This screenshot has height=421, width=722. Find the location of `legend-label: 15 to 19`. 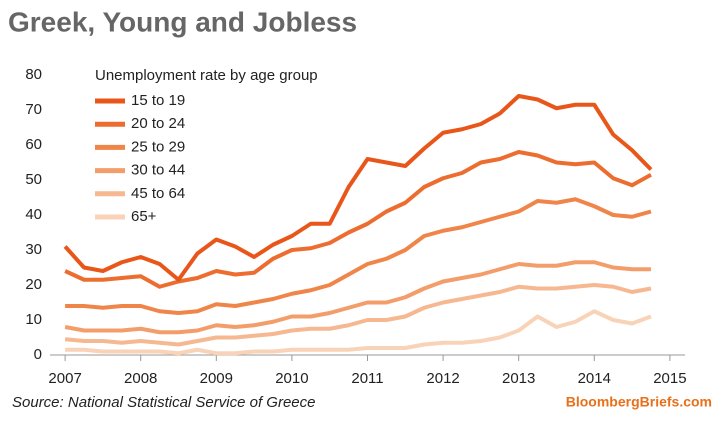

legend-label: 15 to 19 is located at coordinates (158, 100).